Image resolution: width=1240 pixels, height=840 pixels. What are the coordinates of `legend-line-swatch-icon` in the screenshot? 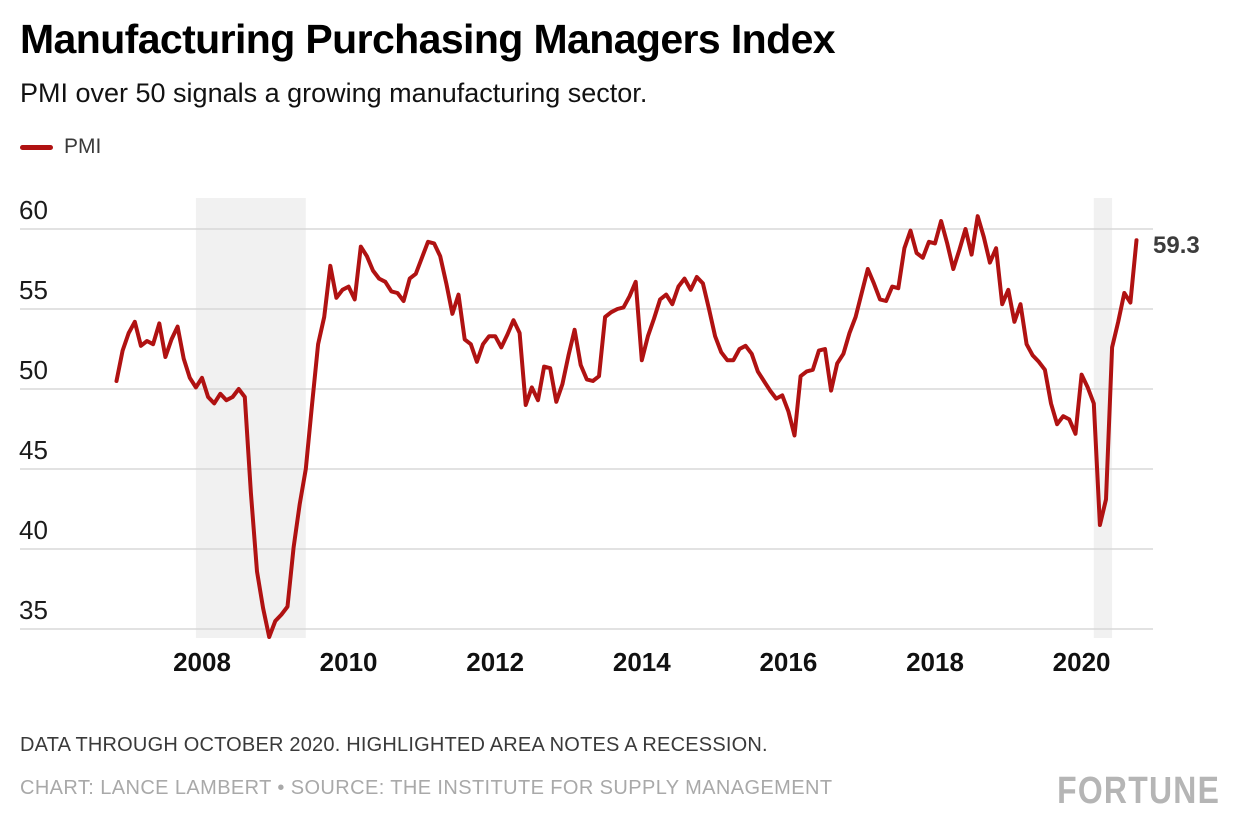 It's located at (36, 147).